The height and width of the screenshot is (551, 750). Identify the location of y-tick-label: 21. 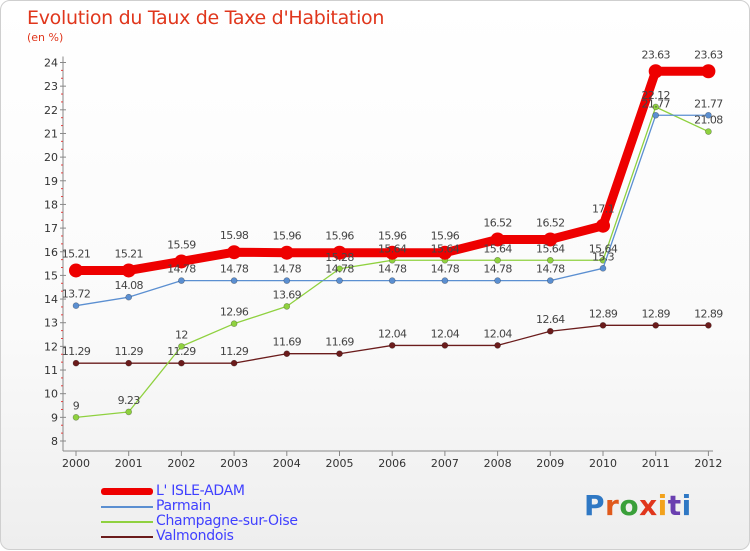
(51, 133).